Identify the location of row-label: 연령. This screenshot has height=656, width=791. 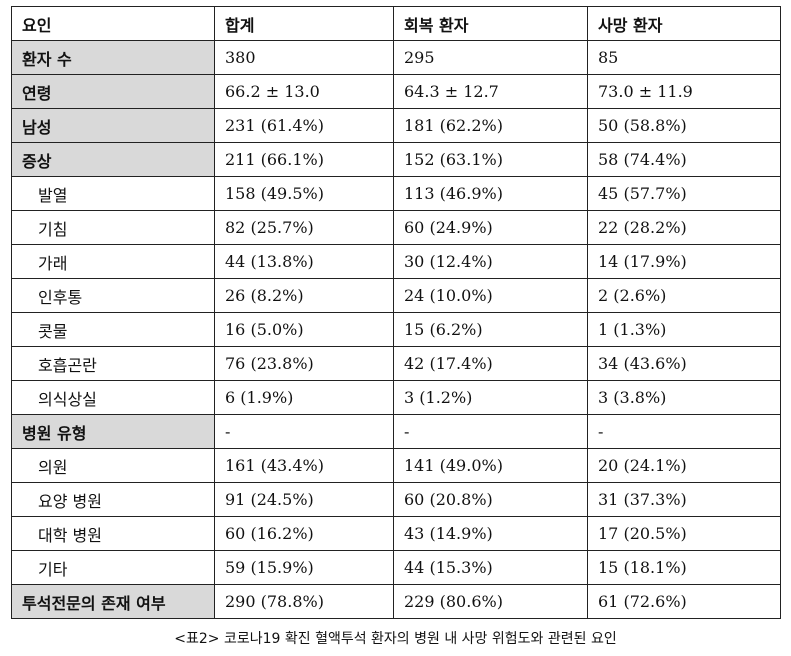
(113, 91).